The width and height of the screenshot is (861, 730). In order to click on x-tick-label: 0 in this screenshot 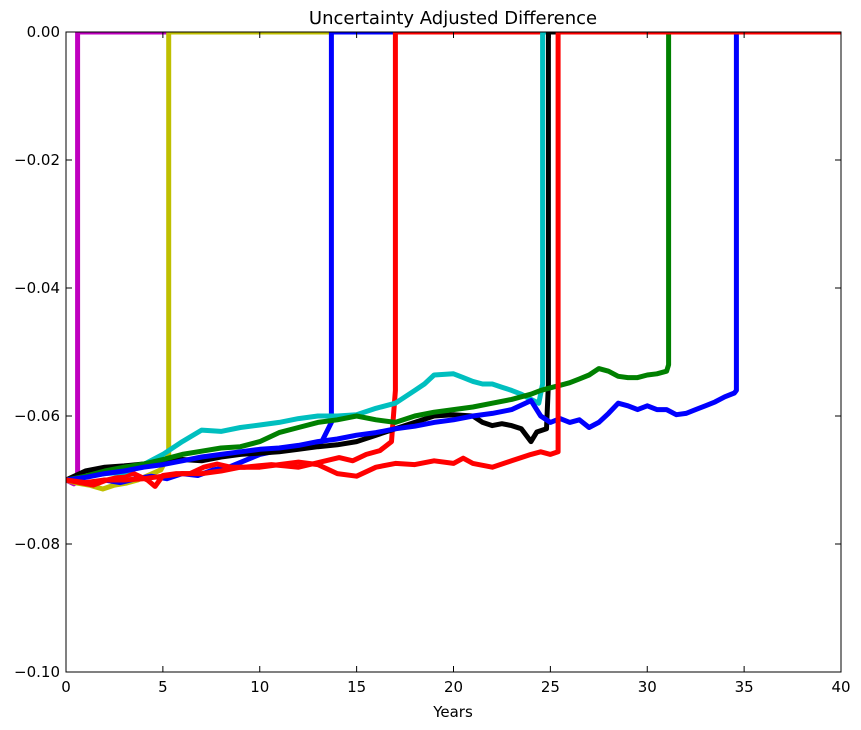, I will do `click(66, 687)`.